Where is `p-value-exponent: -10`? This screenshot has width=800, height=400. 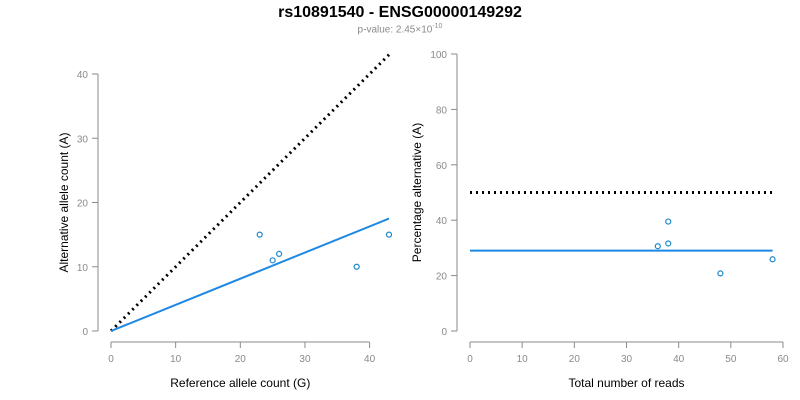
p-value-exponent: -10 is located at coordinates (437, 26).